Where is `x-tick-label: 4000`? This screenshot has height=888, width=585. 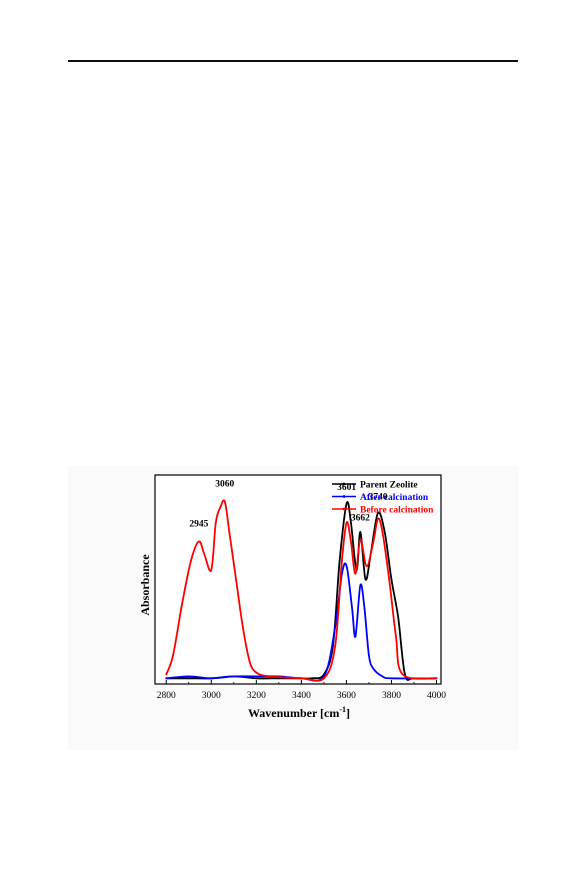 x-tick-label: 4000 is located at coordinates (436, 696).